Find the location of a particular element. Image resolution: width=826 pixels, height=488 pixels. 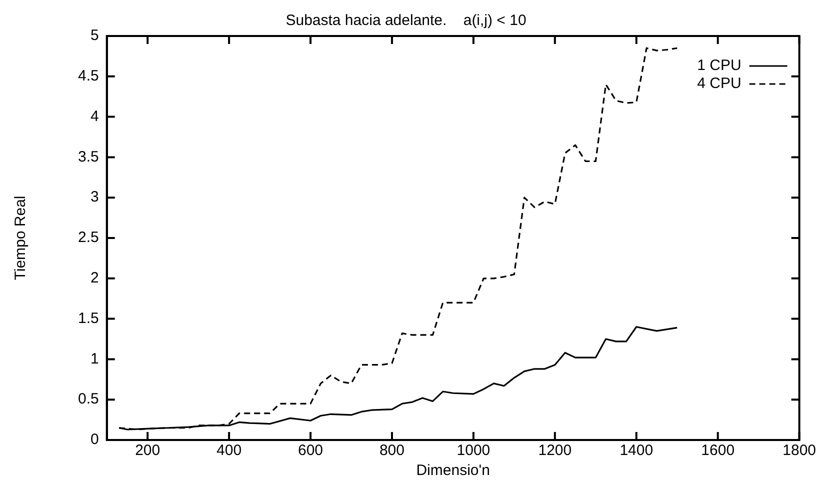

x-tick-label: 1200 is located at coordinates (555, 451).